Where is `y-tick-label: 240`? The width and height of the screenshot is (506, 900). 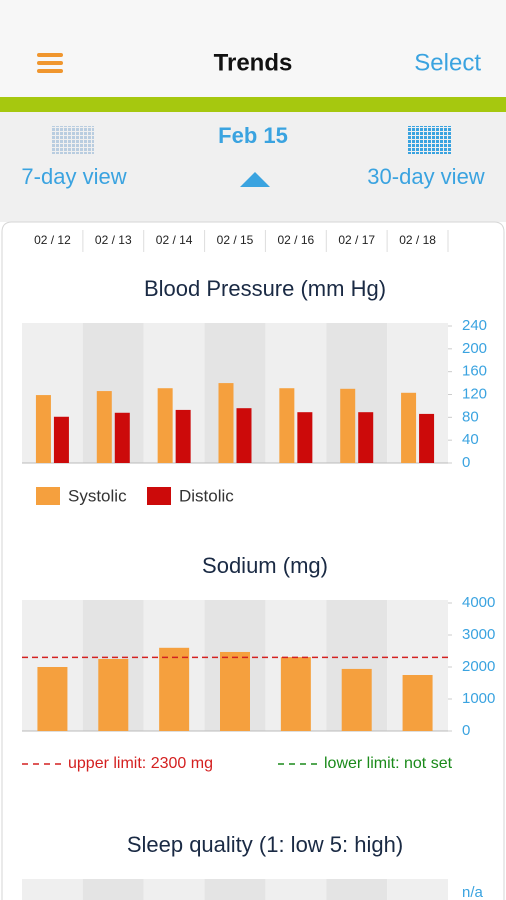
y-tick-label: 240 is located at coordinates (474, 325).